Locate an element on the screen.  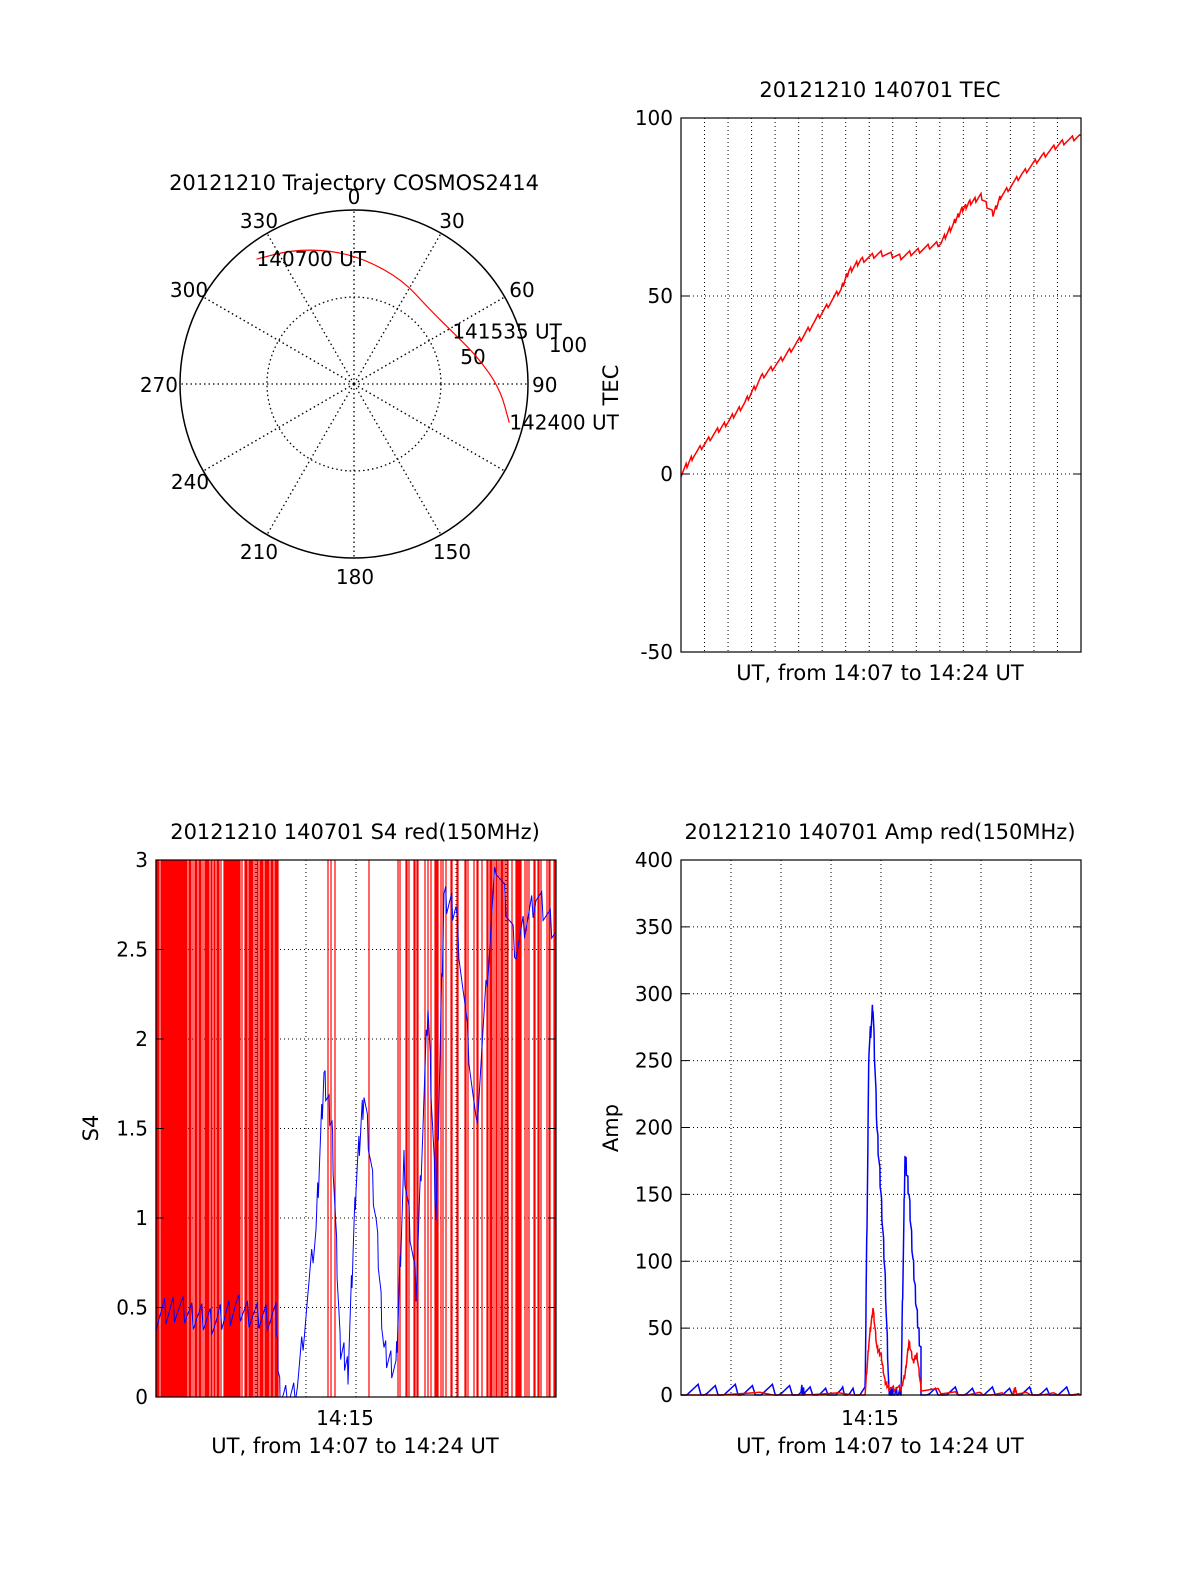
y-tick-label: 3 is located at coordinates (141, 860).